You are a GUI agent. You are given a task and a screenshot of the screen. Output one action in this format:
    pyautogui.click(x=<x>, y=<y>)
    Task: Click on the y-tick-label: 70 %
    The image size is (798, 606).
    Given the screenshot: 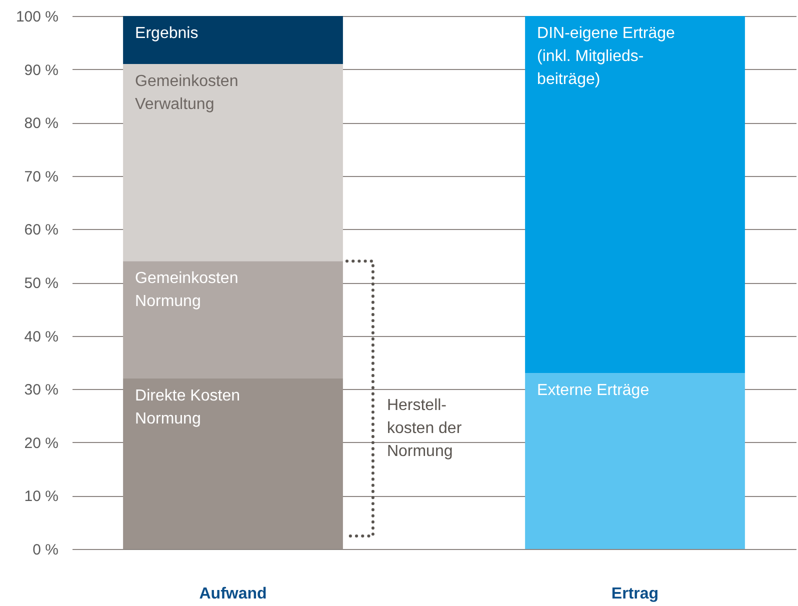 What is the action you would take?
    pyautogui.click(x=41, y=177)
    